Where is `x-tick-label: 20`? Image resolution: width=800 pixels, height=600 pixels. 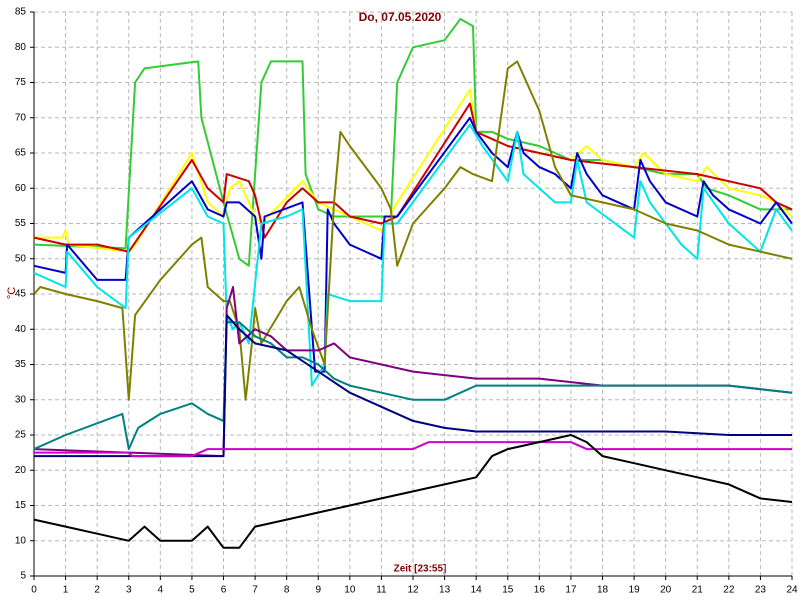 x-tick-label: 20 is located at coordinates (666, 590).